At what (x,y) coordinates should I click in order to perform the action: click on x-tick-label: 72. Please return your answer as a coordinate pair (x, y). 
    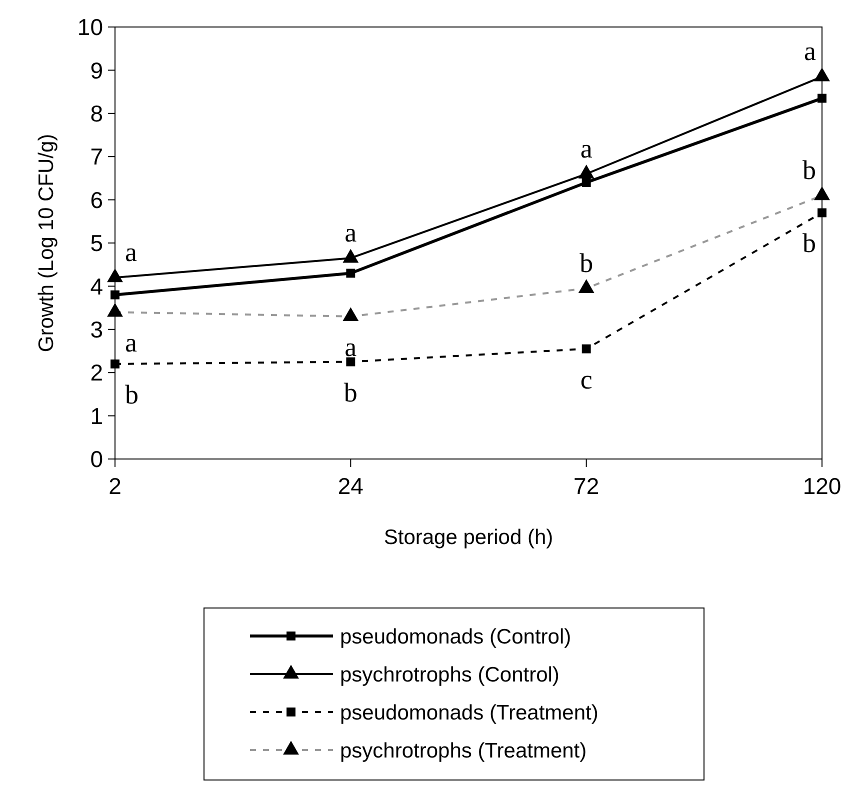
    Looking at the image, I should click on (587, 486).